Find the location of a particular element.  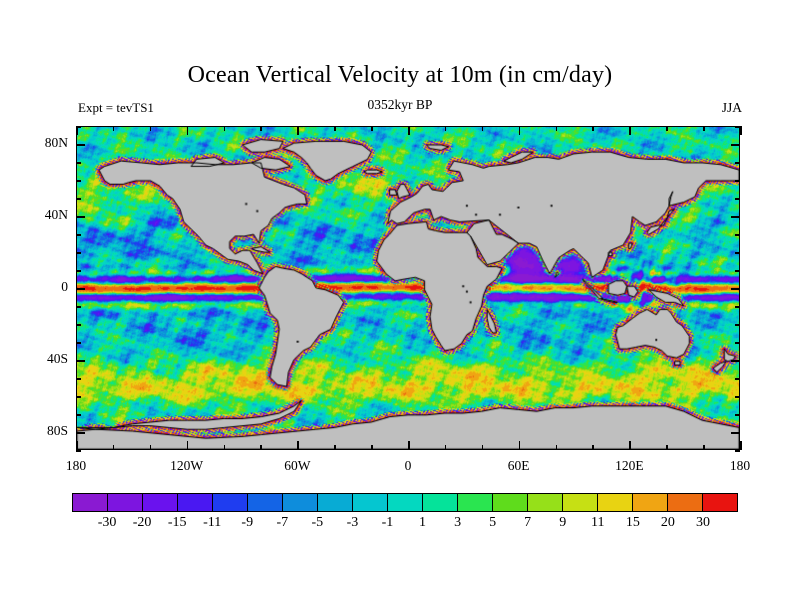

colorbar-tick-label: 7 is located at coordinates (528, 522).